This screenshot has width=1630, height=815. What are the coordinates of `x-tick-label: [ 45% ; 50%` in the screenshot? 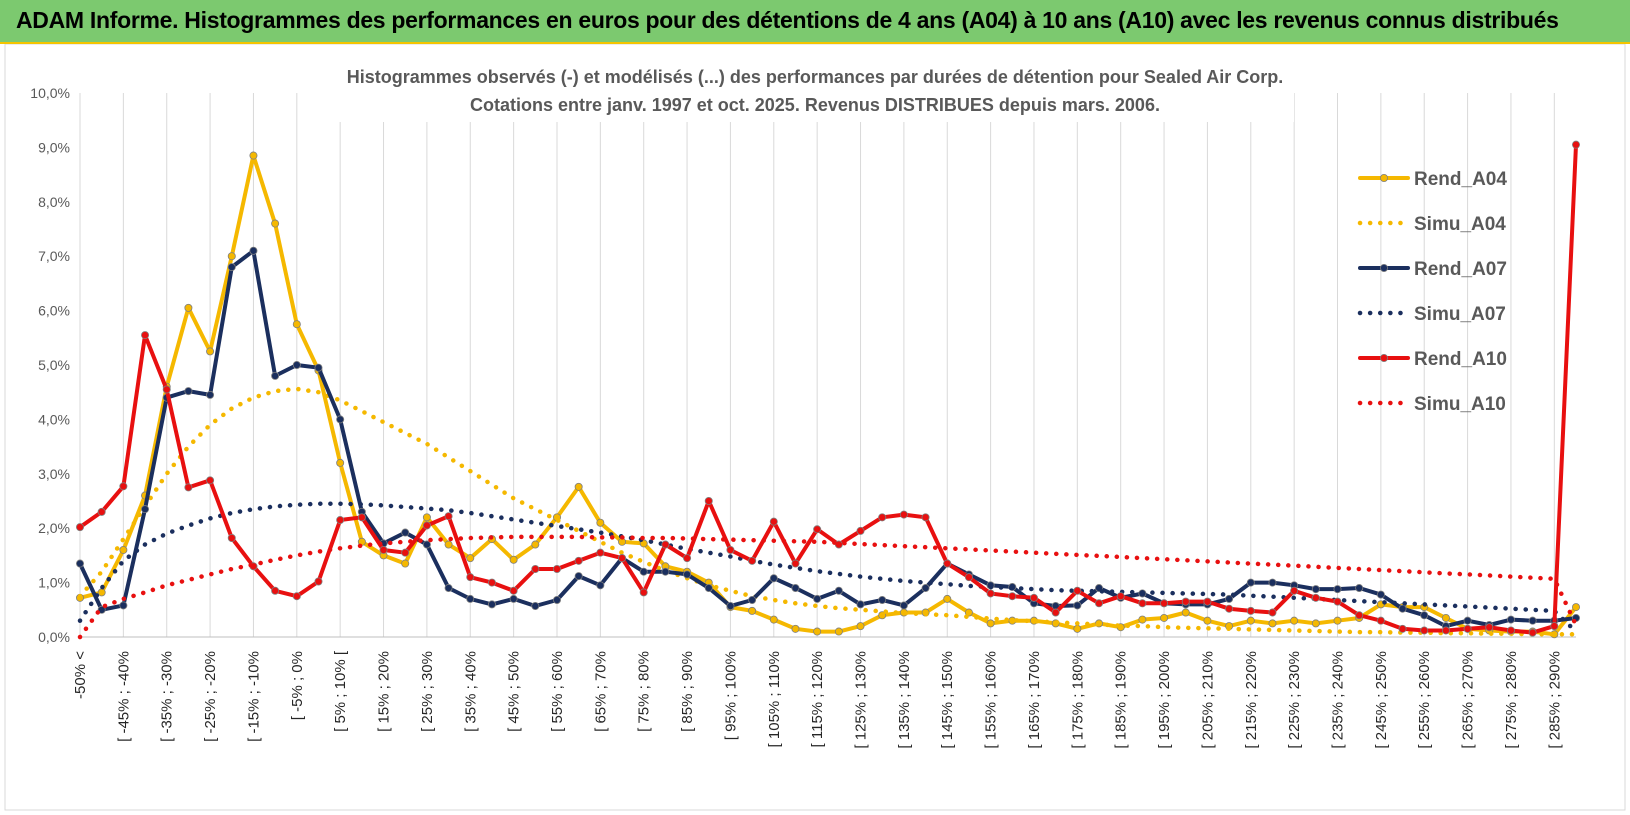 It's located at (514, 691).